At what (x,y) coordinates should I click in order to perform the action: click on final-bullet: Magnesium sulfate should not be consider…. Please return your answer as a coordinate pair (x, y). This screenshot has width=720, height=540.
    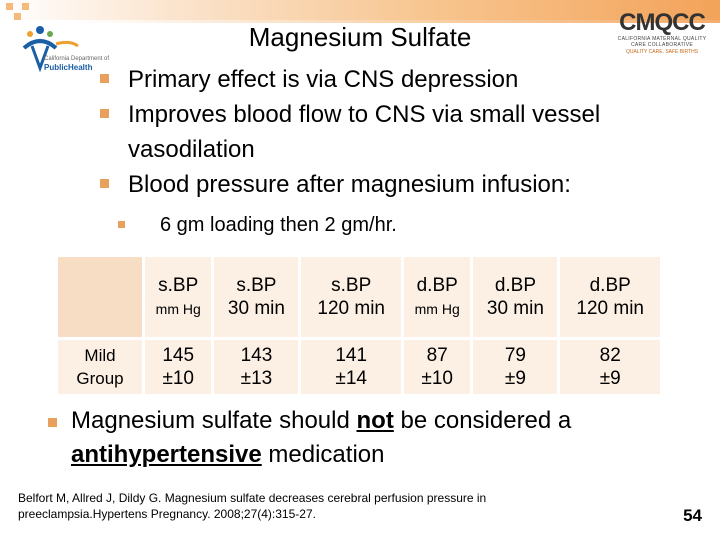
    Looking at the image, I should click on (368, 438).